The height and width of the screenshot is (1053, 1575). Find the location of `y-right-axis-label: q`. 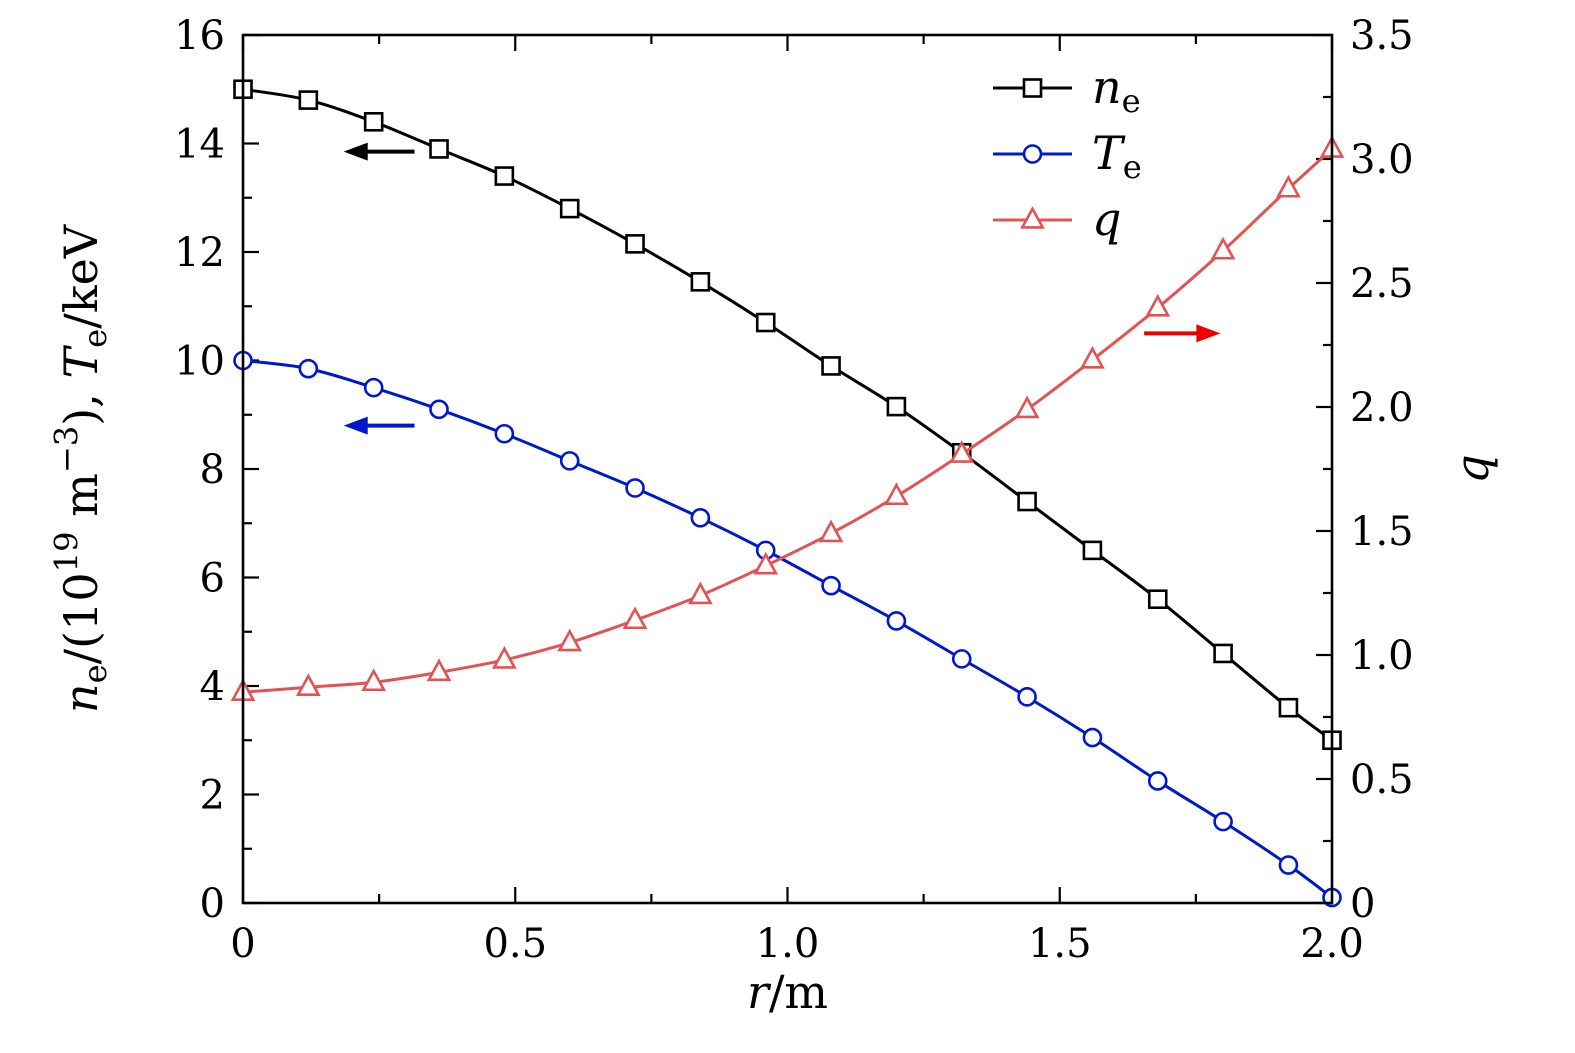

y-right-axis-label: q is located at coordinates (1472, 468).